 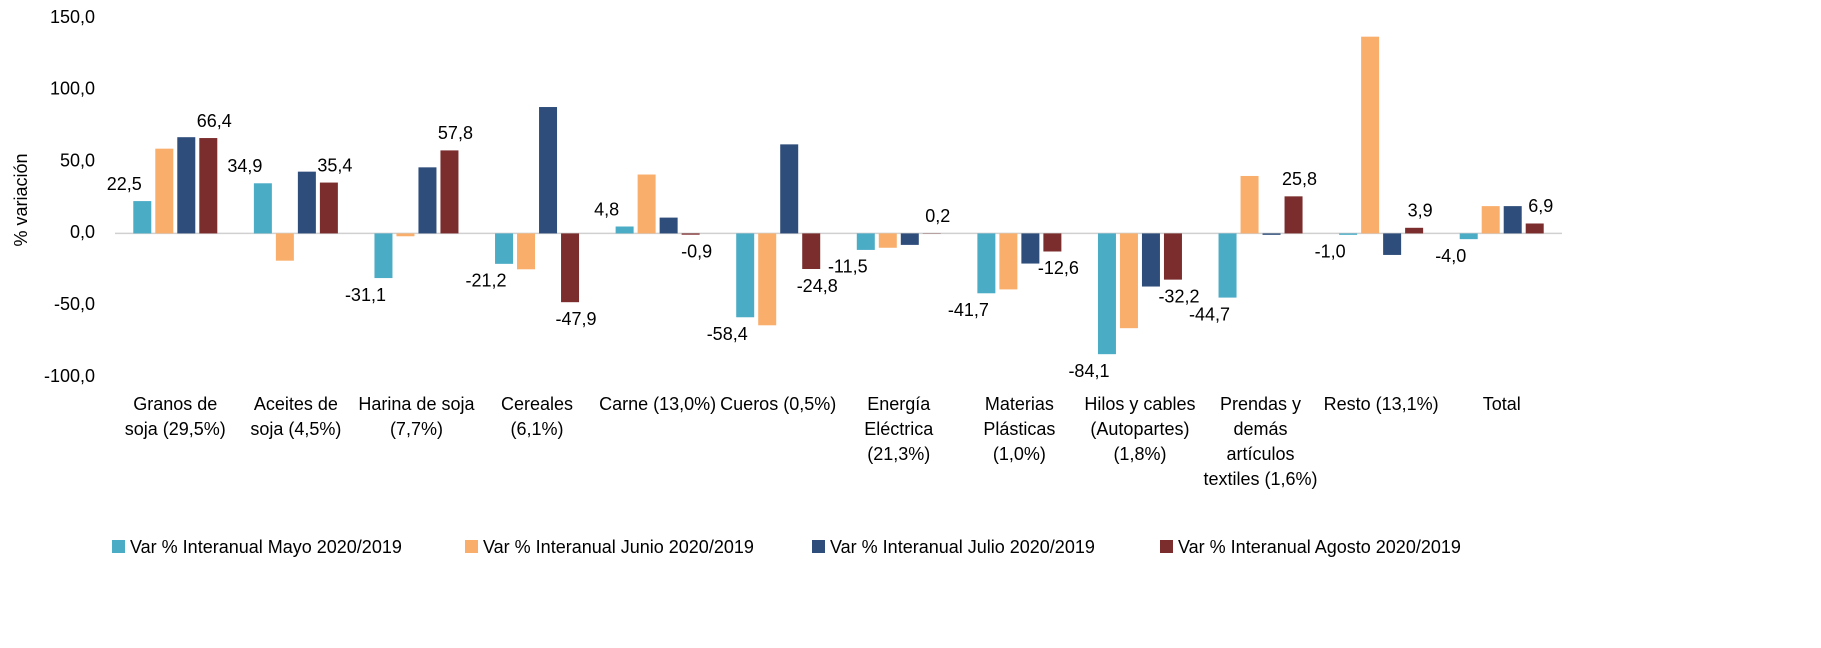 What do you see at coordinates (1209, 314) in the screenshot?
I see `data-label: -44,7` at bounding box center [1209, 314].